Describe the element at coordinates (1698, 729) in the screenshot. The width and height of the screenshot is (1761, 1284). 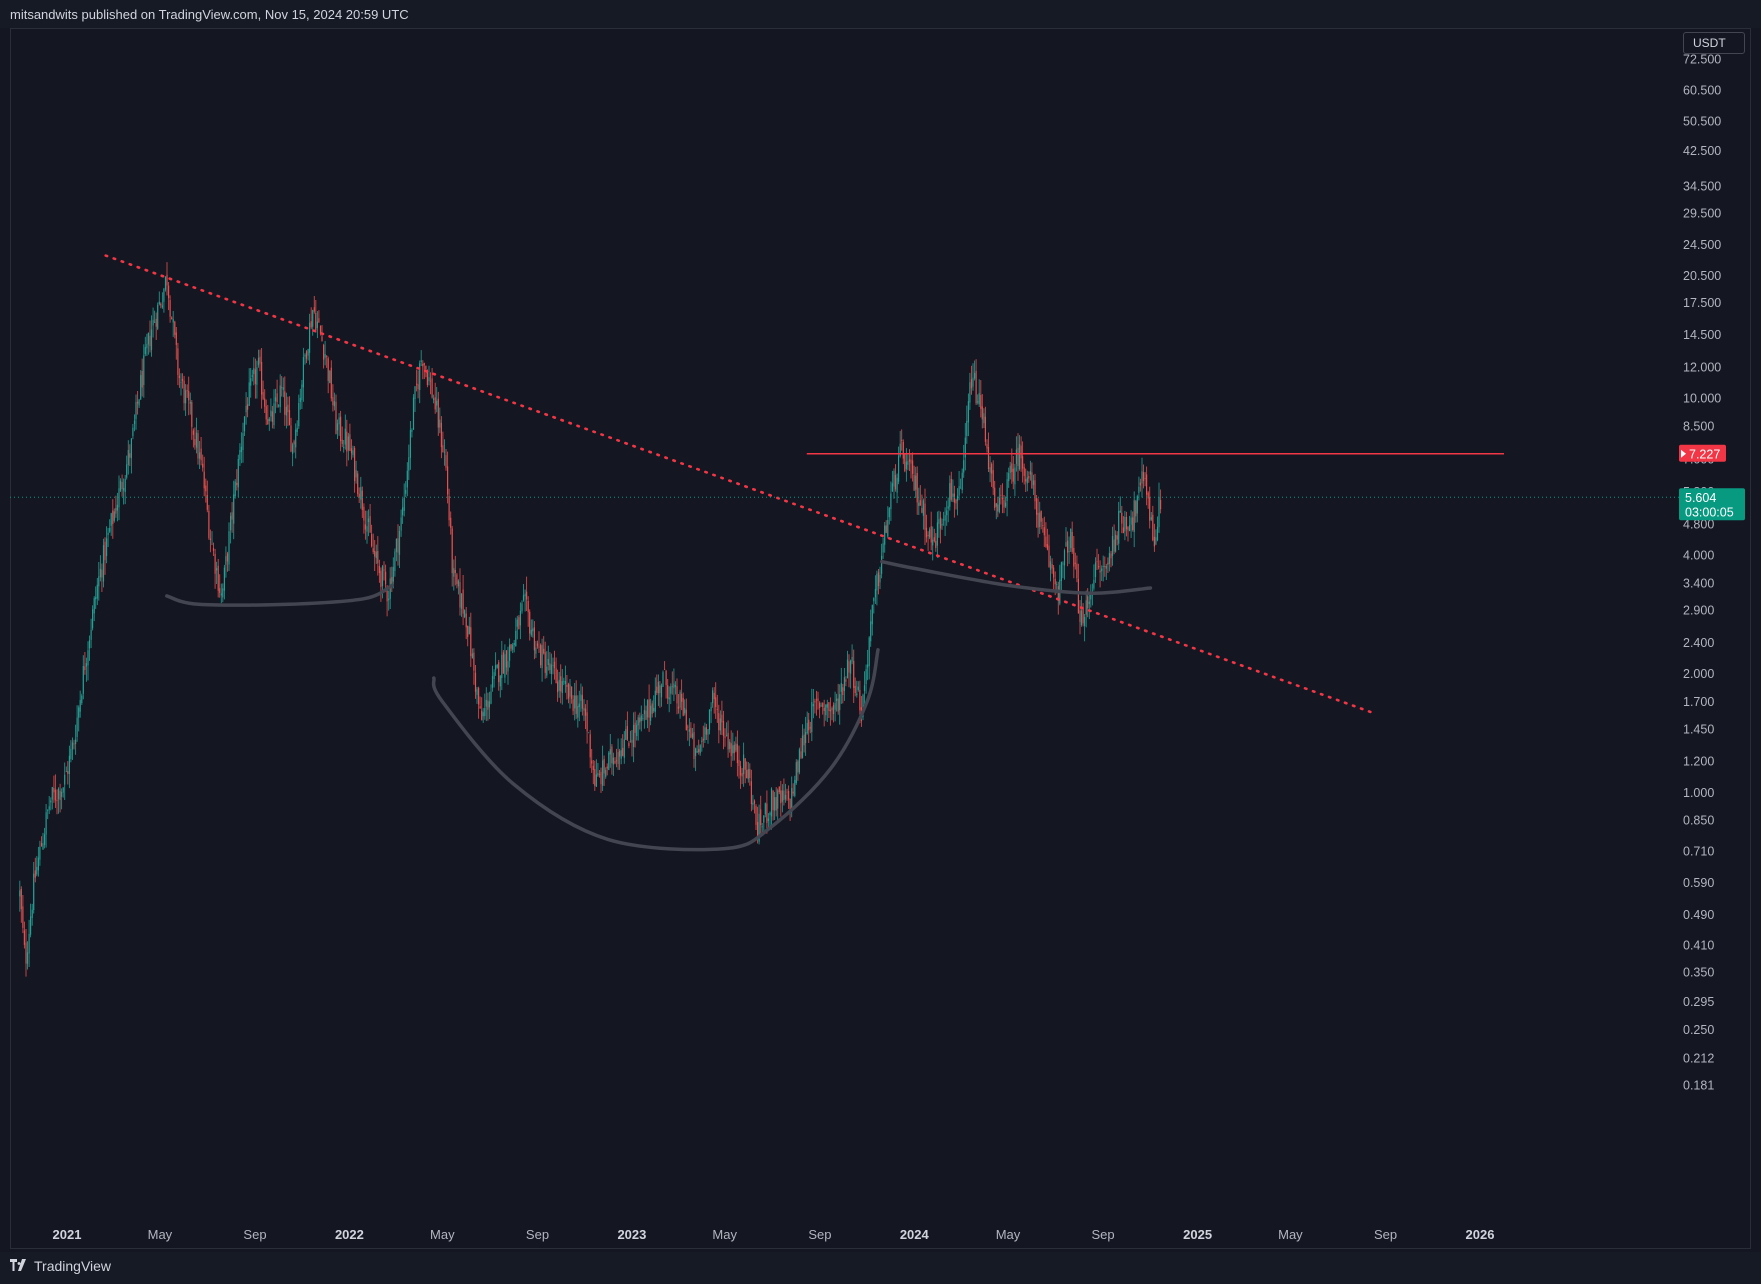
I see `price-tick-label: 1.450` at that location.